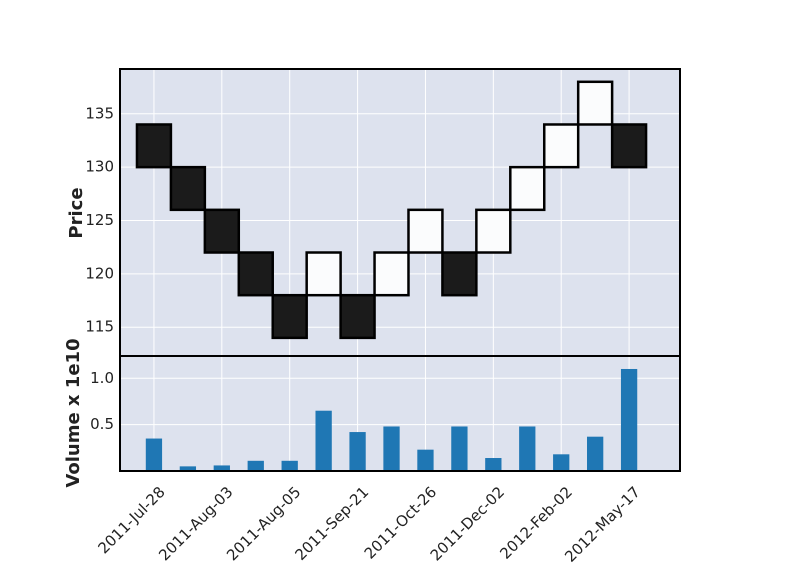  I want to click on price-y-tick-label: 130, so click(99, 167).